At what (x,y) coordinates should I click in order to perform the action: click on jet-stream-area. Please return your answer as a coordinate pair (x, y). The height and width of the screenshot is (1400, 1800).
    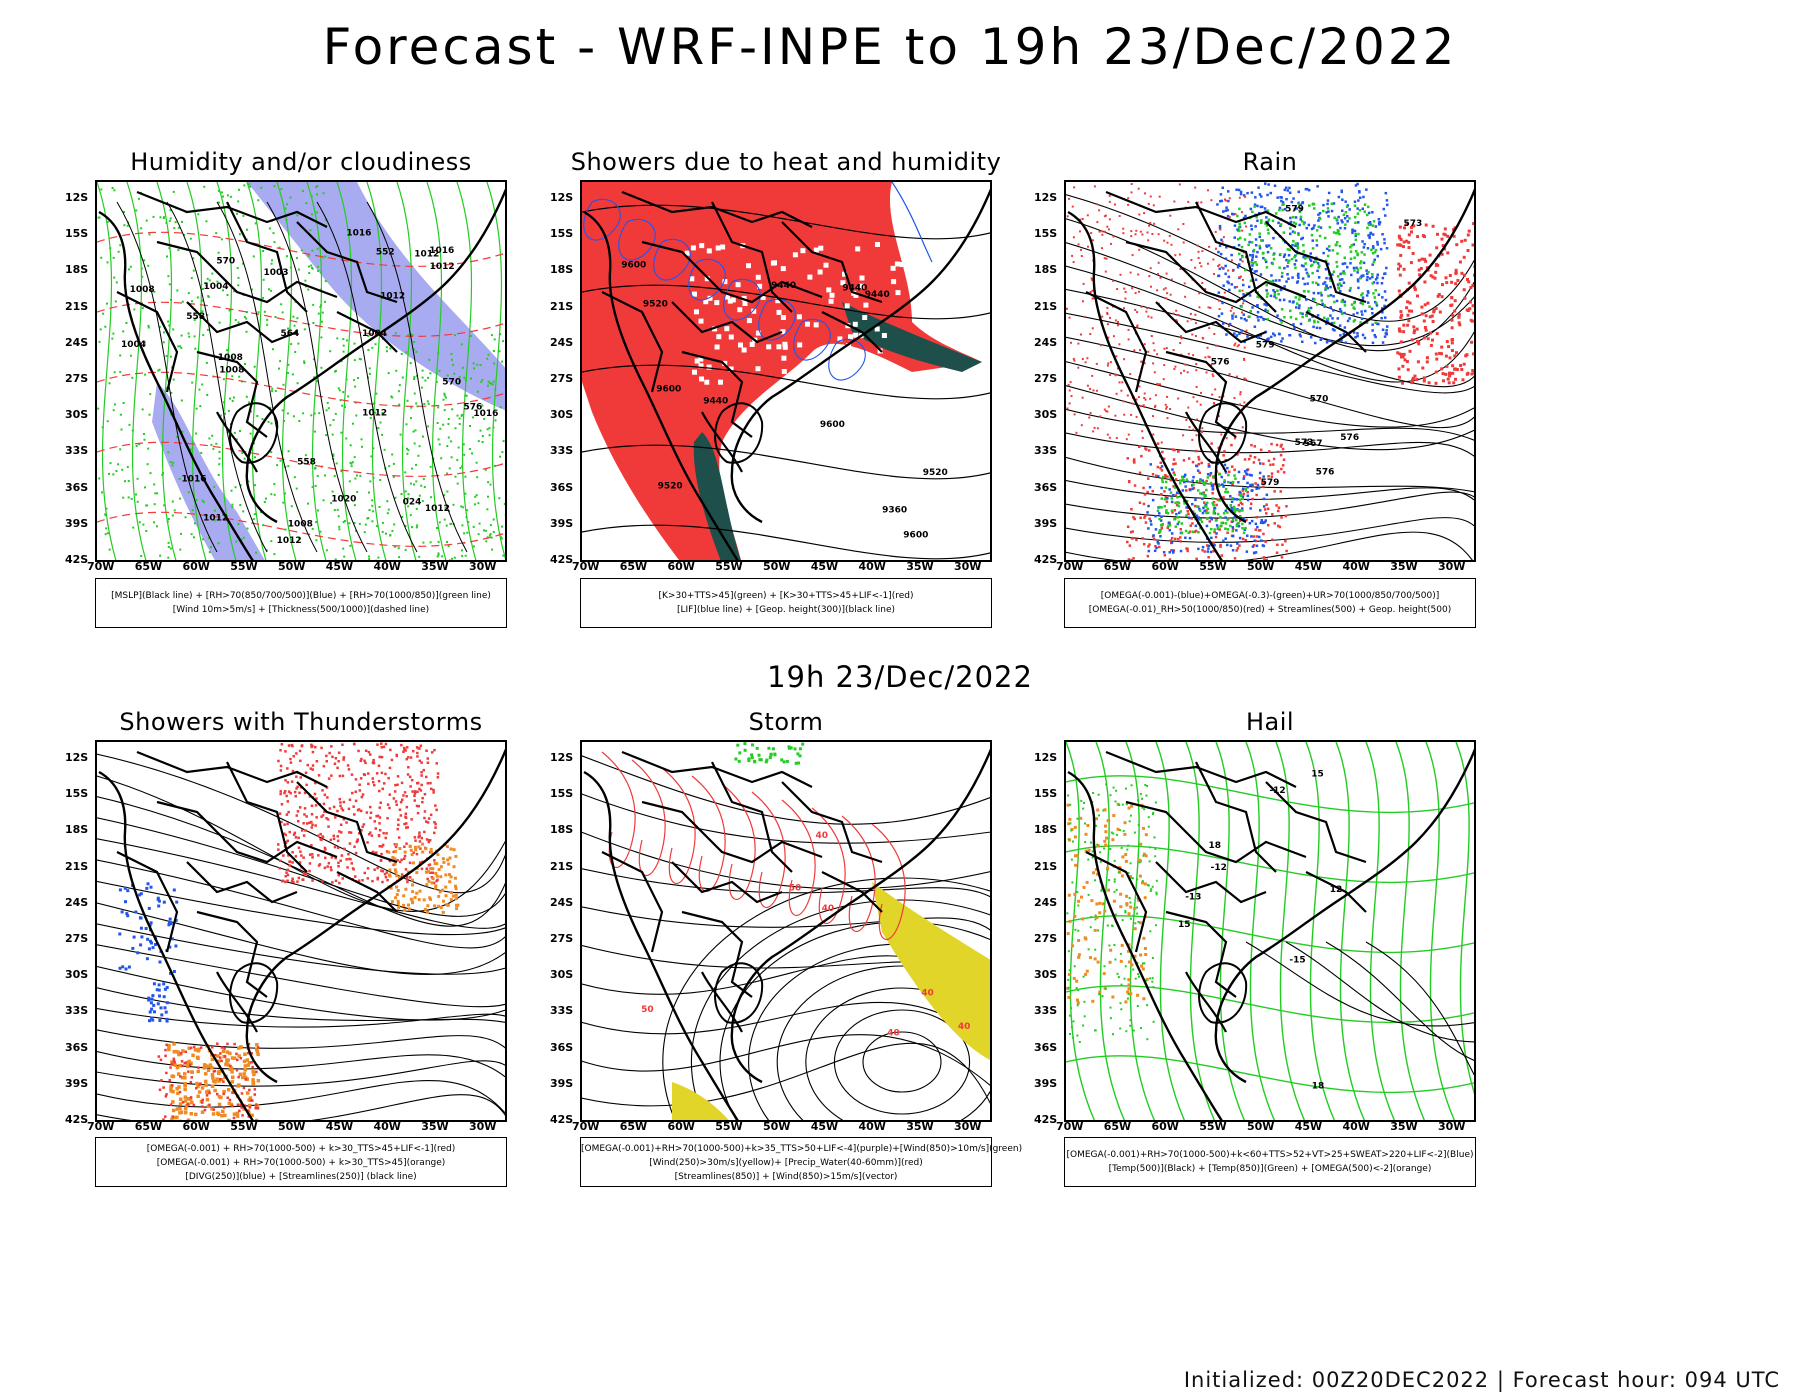
    Looking at the image, I should click on (700, 1101).